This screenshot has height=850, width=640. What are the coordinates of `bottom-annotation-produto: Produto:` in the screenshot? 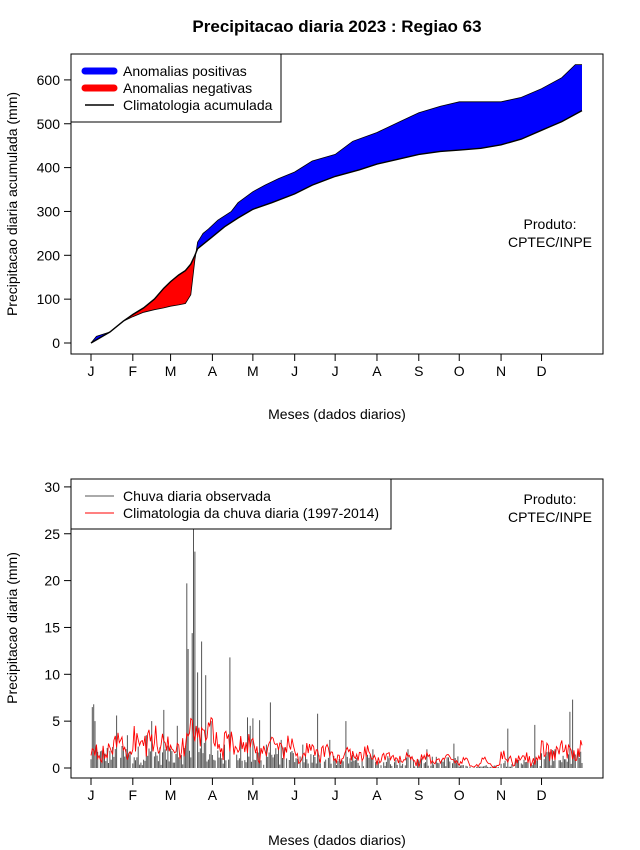 It's located at (550, 499).